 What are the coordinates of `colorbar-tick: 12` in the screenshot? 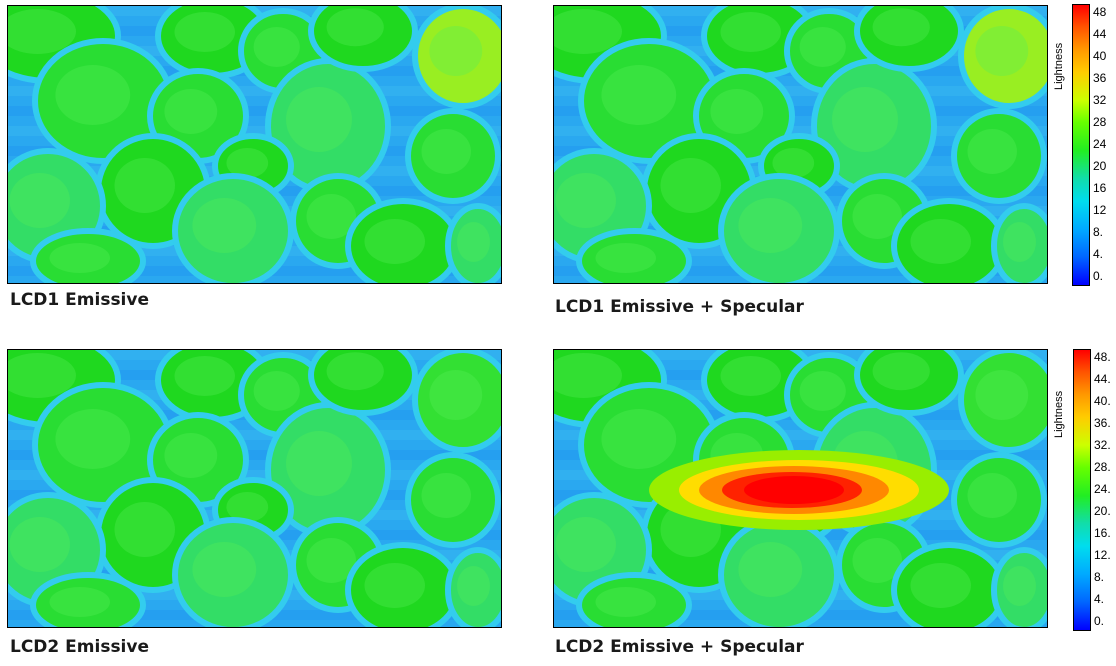 It's located at (1100, 210).